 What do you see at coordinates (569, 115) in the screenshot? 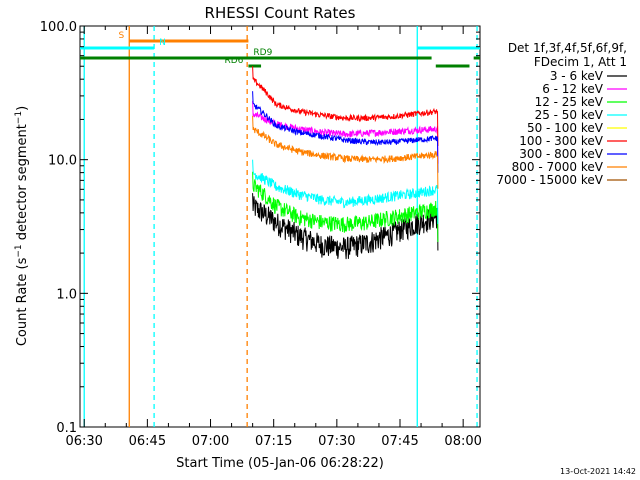
I see `legend-label: 25 - 50 keV` at bounding box center [569, 115].